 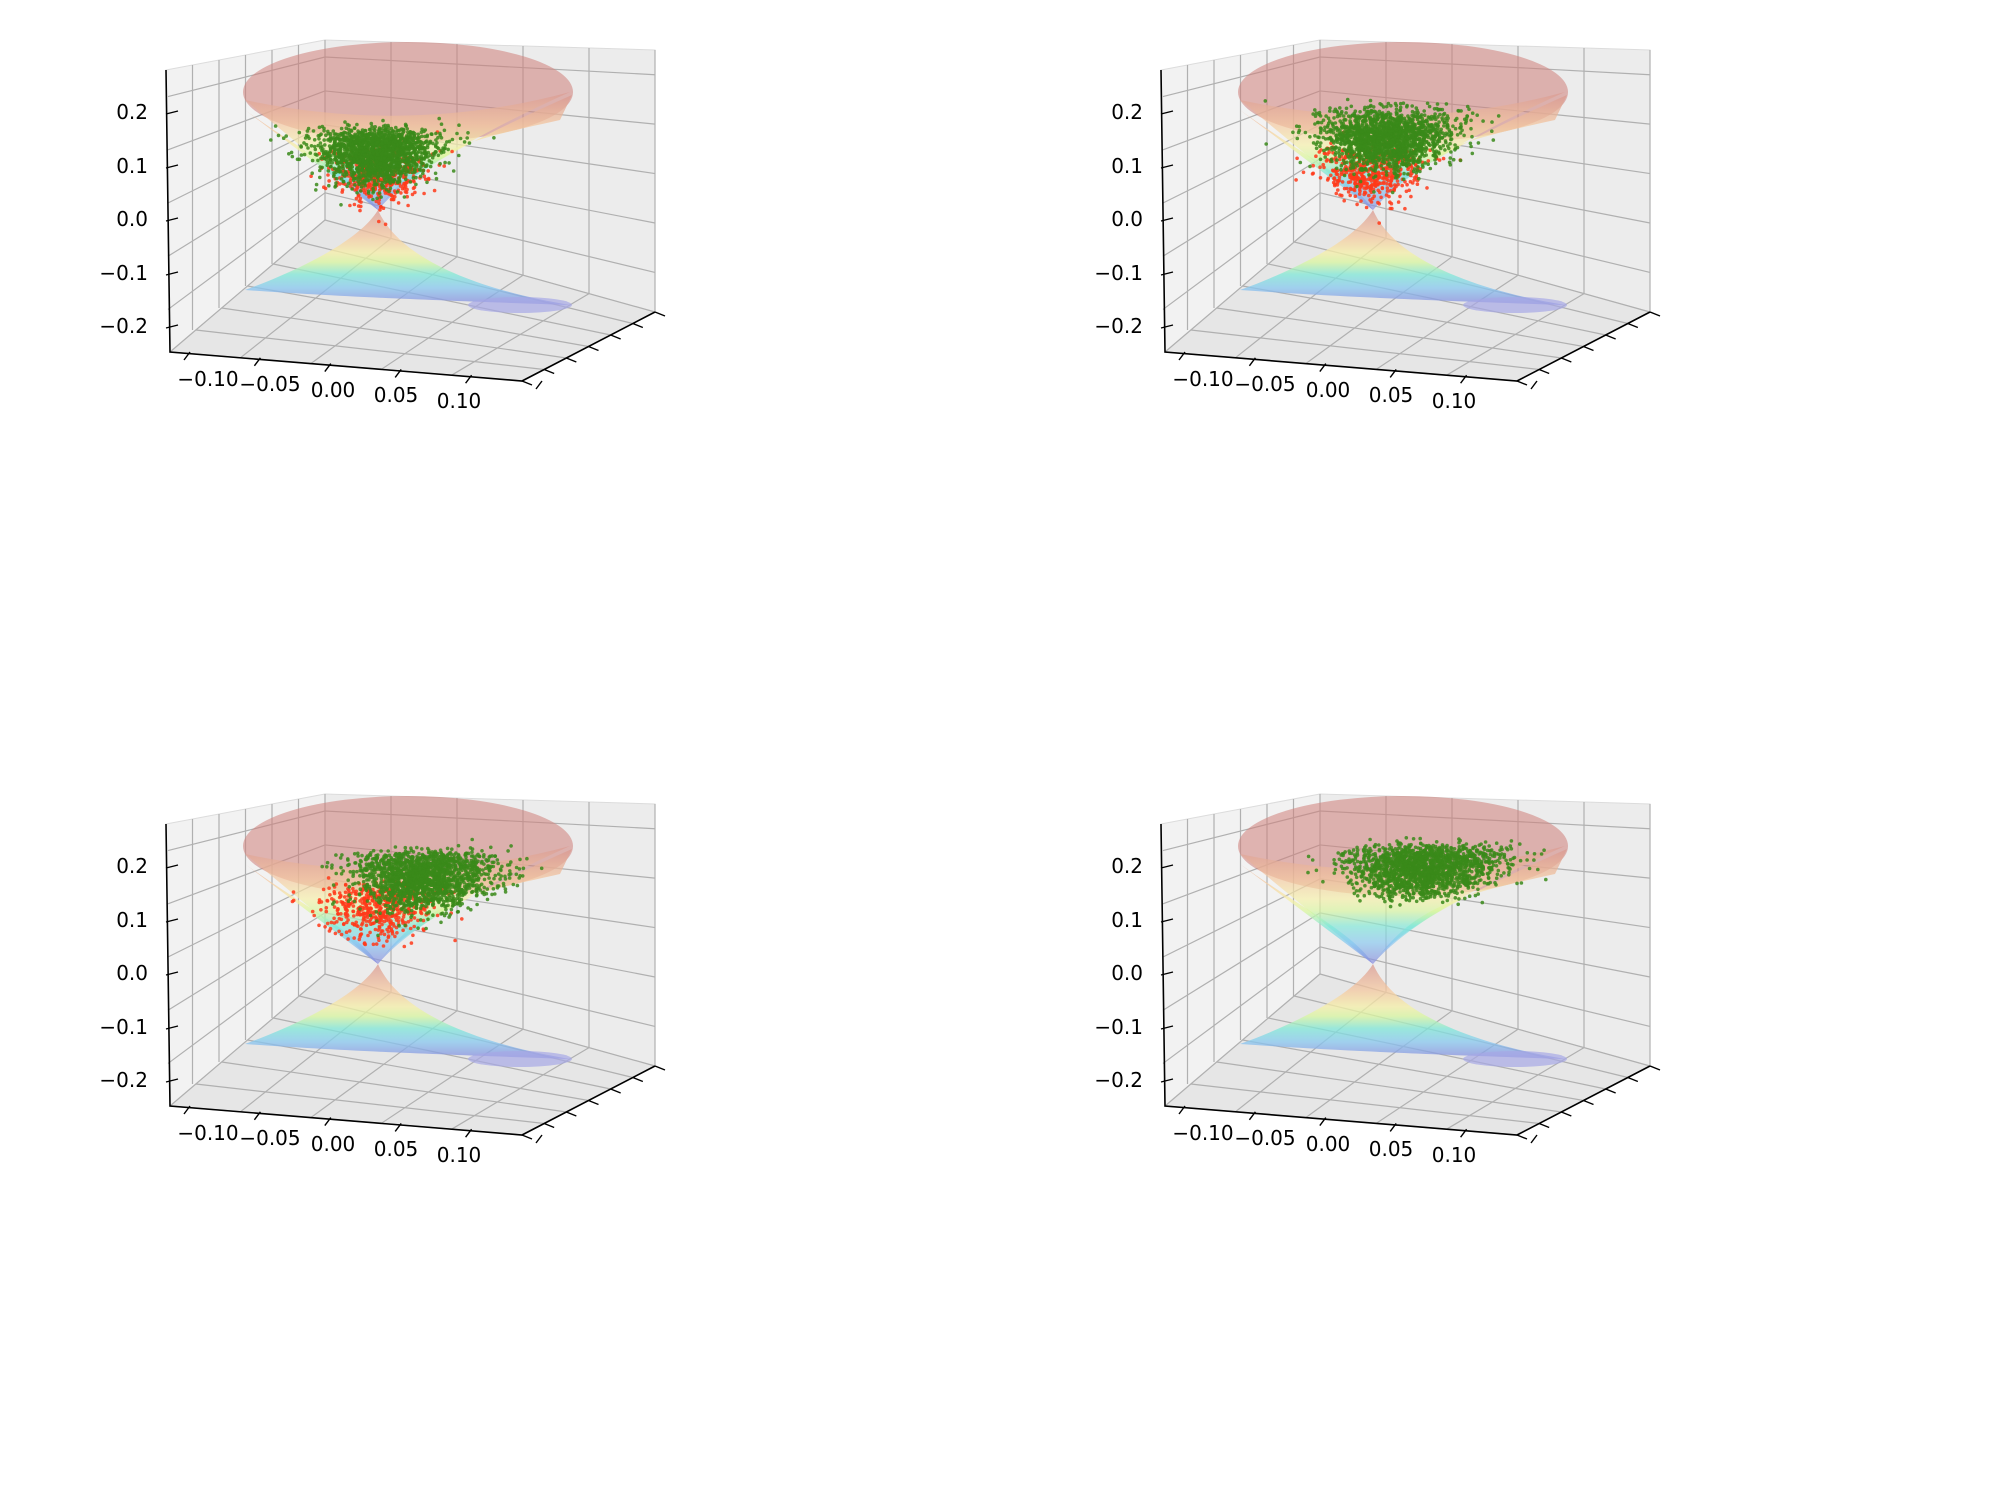 I want to click on axes: 0.20.10.0−0.1−0.2−0.10 −0.05 0.00 0.05 0.10, so click(x=1377, y=241).